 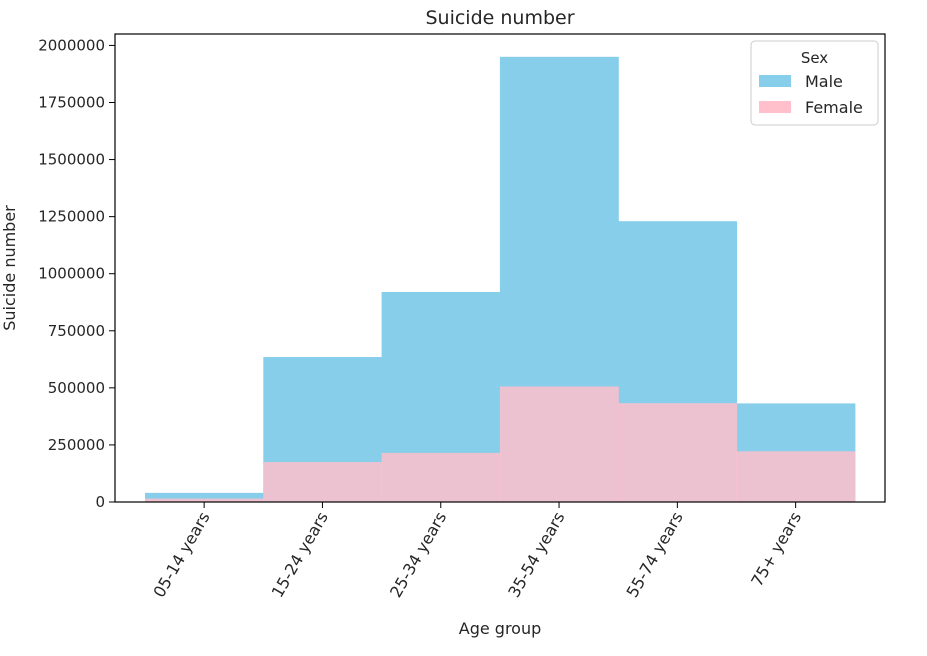 What do you see at coordinates (71, 274) in the screenshot?
I see `y-tick-label: 1000000` at bounding box center [71, 274].